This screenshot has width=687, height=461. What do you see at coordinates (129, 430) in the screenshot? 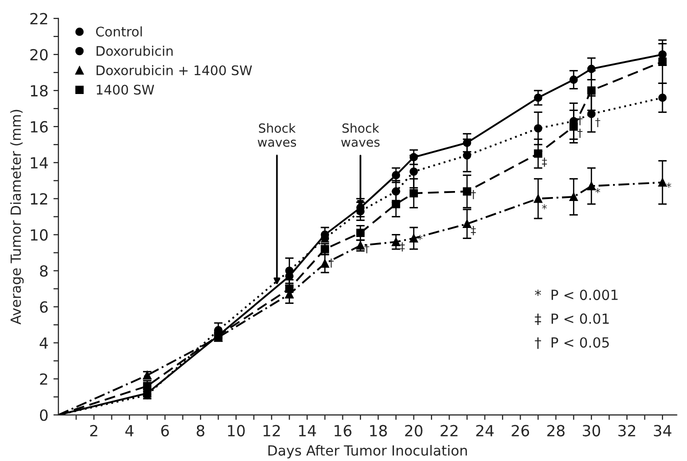
I see `x-tick-label: 4` at bounding box center [129, 430].